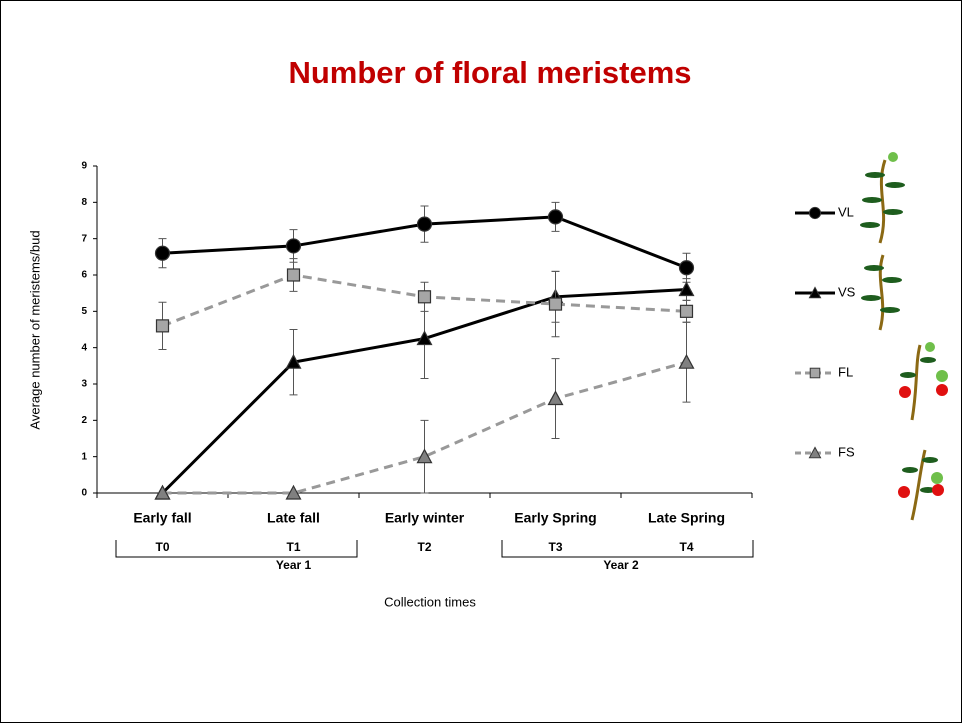 The image size is (962, 723). What do you see at coordinates (84, 347) in the screenshot?
I see `y-tick-label: 4` at bounding box center [84, 347].